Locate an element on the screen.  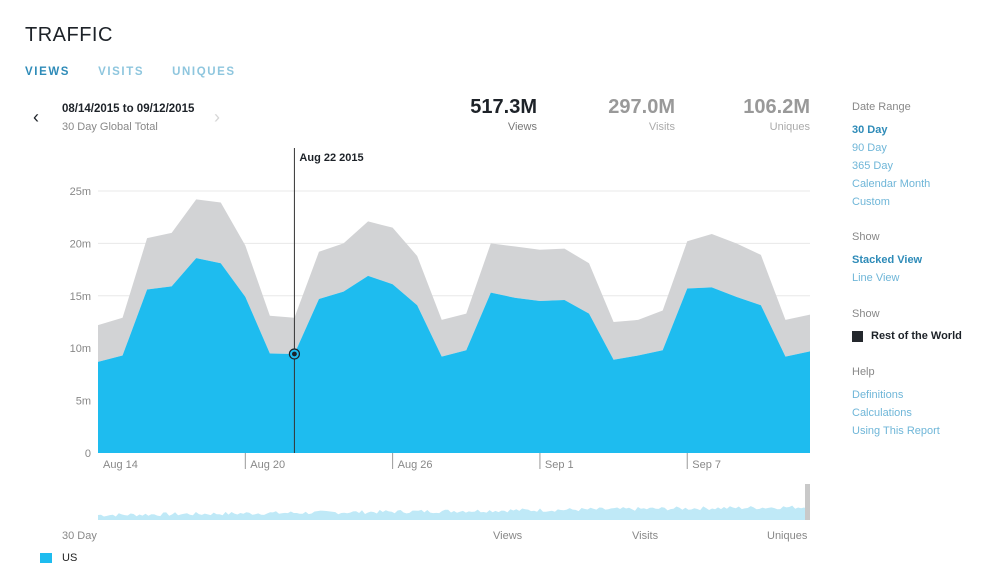
rest-of-world-swatch is located at coordinates (857, 336).